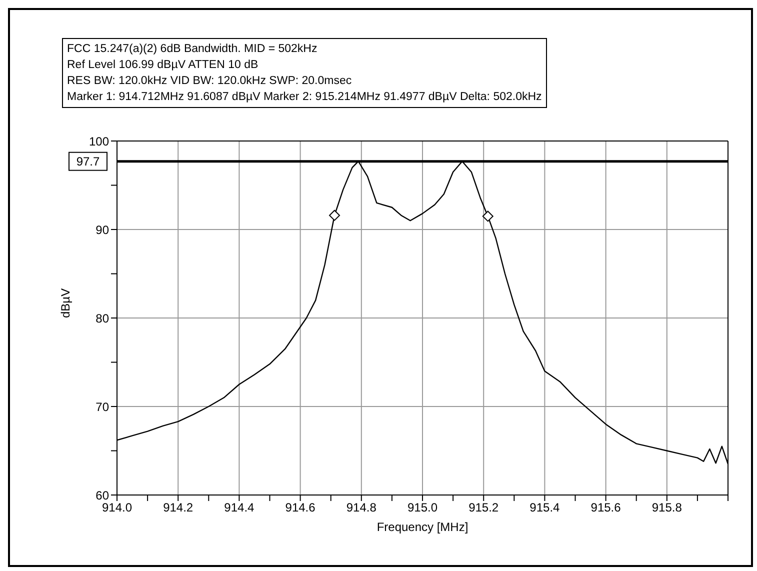  What do you see at coordinates (422, 527) in the screenshot?
I see `x-axis-title: Frequency [MHz]` at bounding box center [422, 527].